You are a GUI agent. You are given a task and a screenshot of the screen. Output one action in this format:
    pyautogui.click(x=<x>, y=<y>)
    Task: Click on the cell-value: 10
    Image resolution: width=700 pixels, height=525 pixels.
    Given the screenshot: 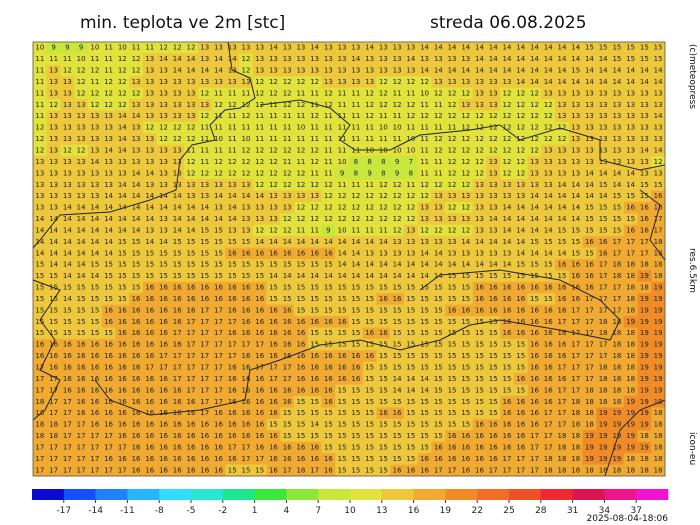 What is the action you would take?
    pyautogui.click(x=300, y=128)
    